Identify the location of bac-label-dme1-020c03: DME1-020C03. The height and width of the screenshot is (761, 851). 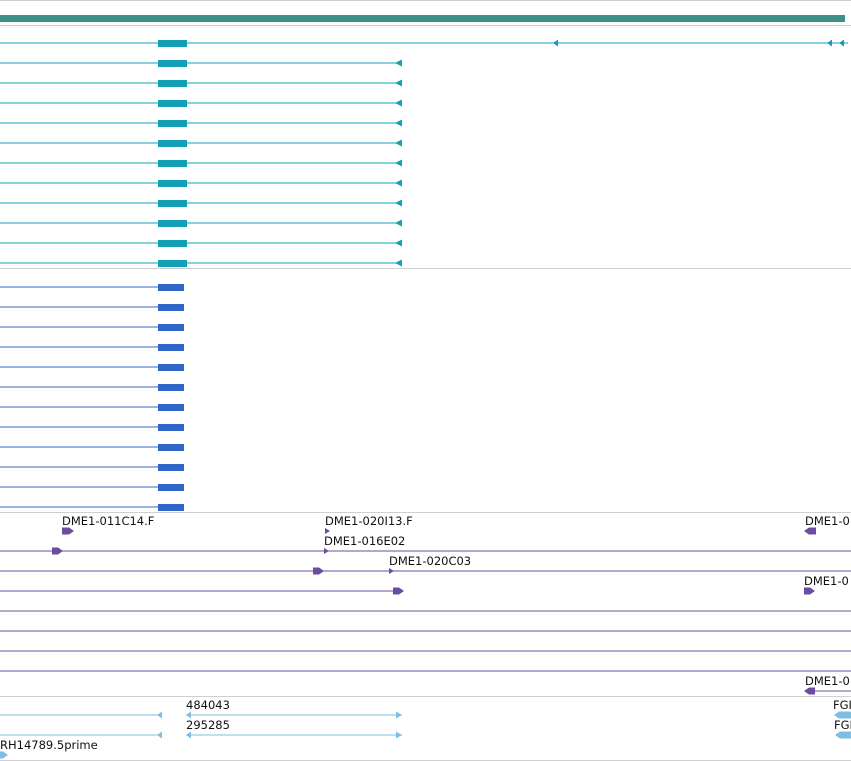
(430, 561).